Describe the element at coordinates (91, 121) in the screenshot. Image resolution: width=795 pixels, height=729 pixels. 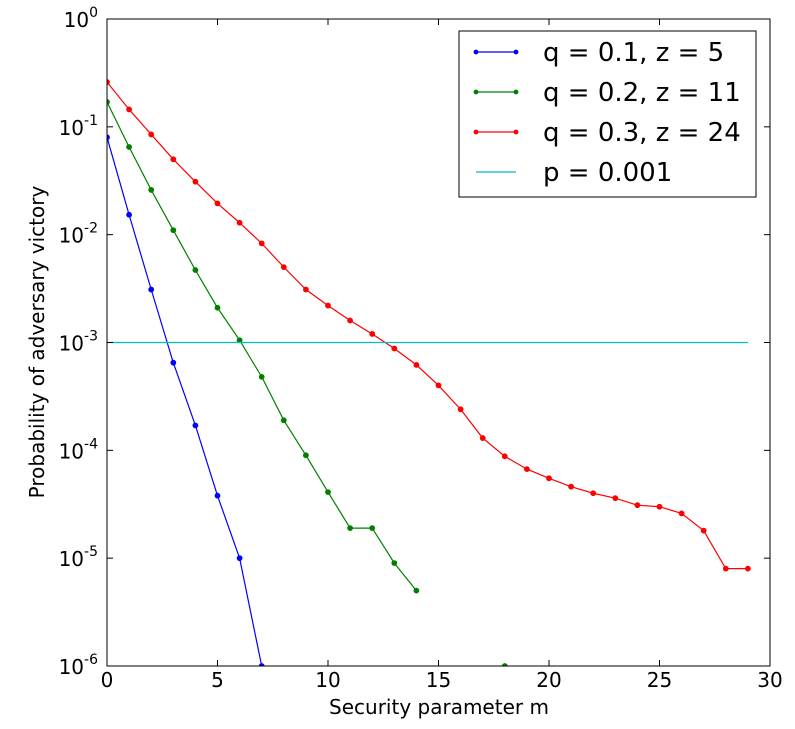
I see `y-tick-exponent: -1` at that location.